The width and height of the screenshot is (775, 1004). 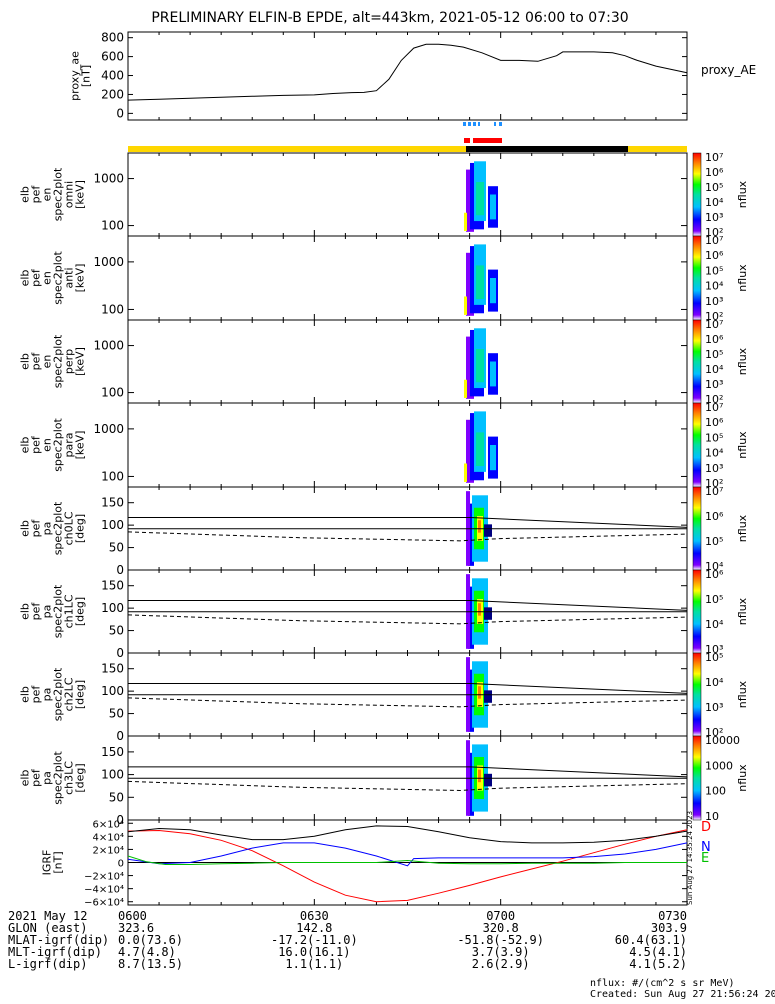 I want to click on units-note: nflux: #/(cm^2 s sr MeV), so click(x=662, y=983).